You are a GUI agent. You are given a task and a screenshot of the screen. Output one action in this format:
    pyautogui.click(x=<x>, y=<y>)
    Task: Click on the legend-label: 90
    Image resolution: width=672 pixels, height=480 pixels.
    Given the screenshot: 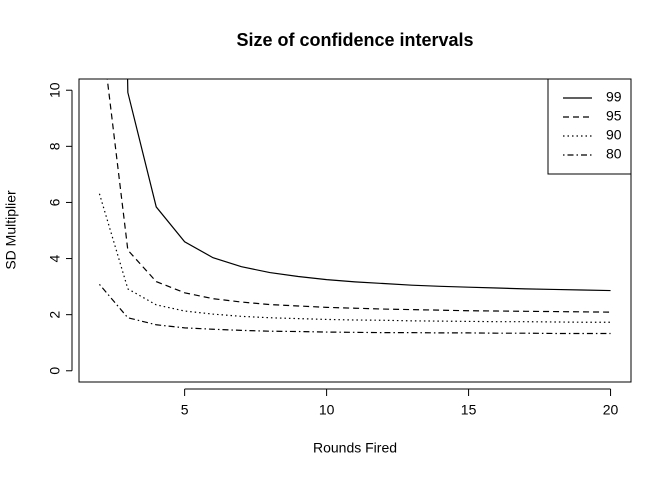 What is the action you would take?
    pyautogui.click(x=614, y=135)
    